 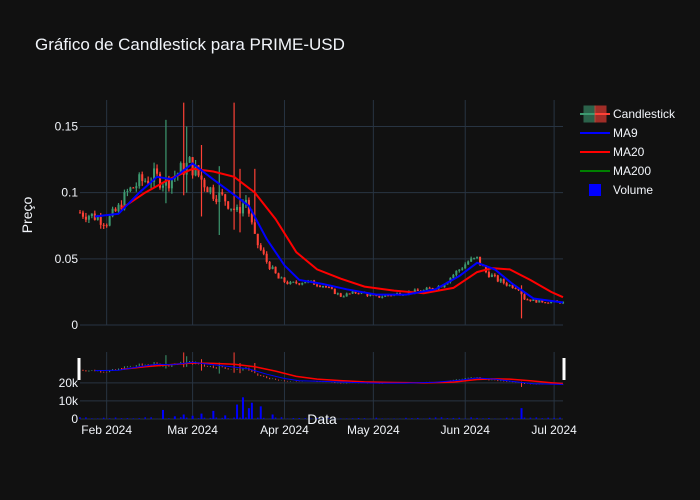 What do you see at coordinates (632, 171) in the screenshot?
I see `legend-label: MA200` at bounding box center [632, 171].